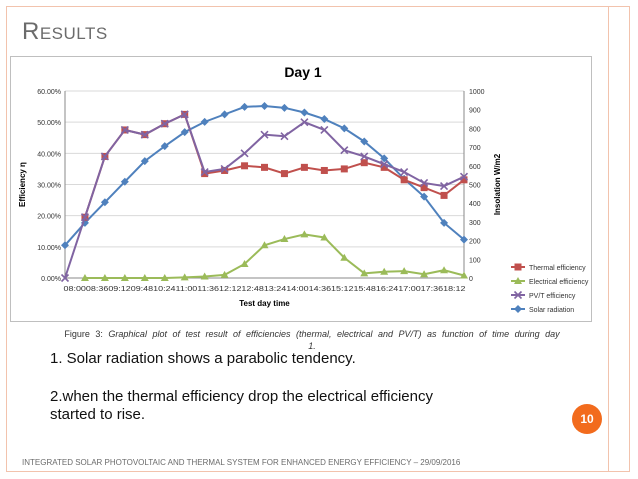  What do you see at coordinates (551, 310) in the screenshot?
I see `legend-label: Solar radiation` at bounding box center [551, 310].